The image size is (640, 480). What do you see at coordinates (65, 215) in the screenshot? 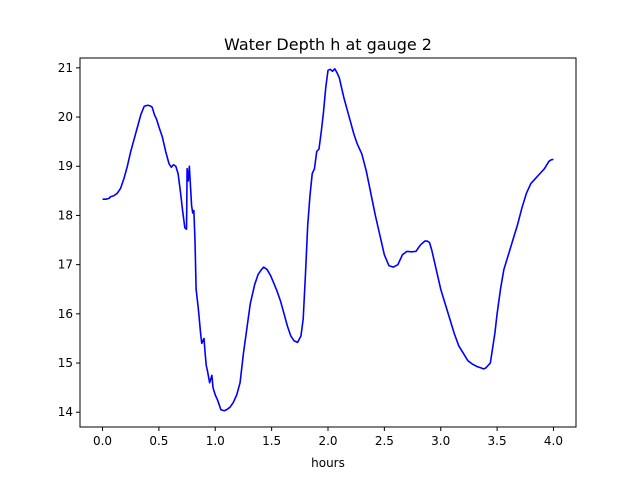
I see `y-tick-label: 18` at bounding box center [65, 215].